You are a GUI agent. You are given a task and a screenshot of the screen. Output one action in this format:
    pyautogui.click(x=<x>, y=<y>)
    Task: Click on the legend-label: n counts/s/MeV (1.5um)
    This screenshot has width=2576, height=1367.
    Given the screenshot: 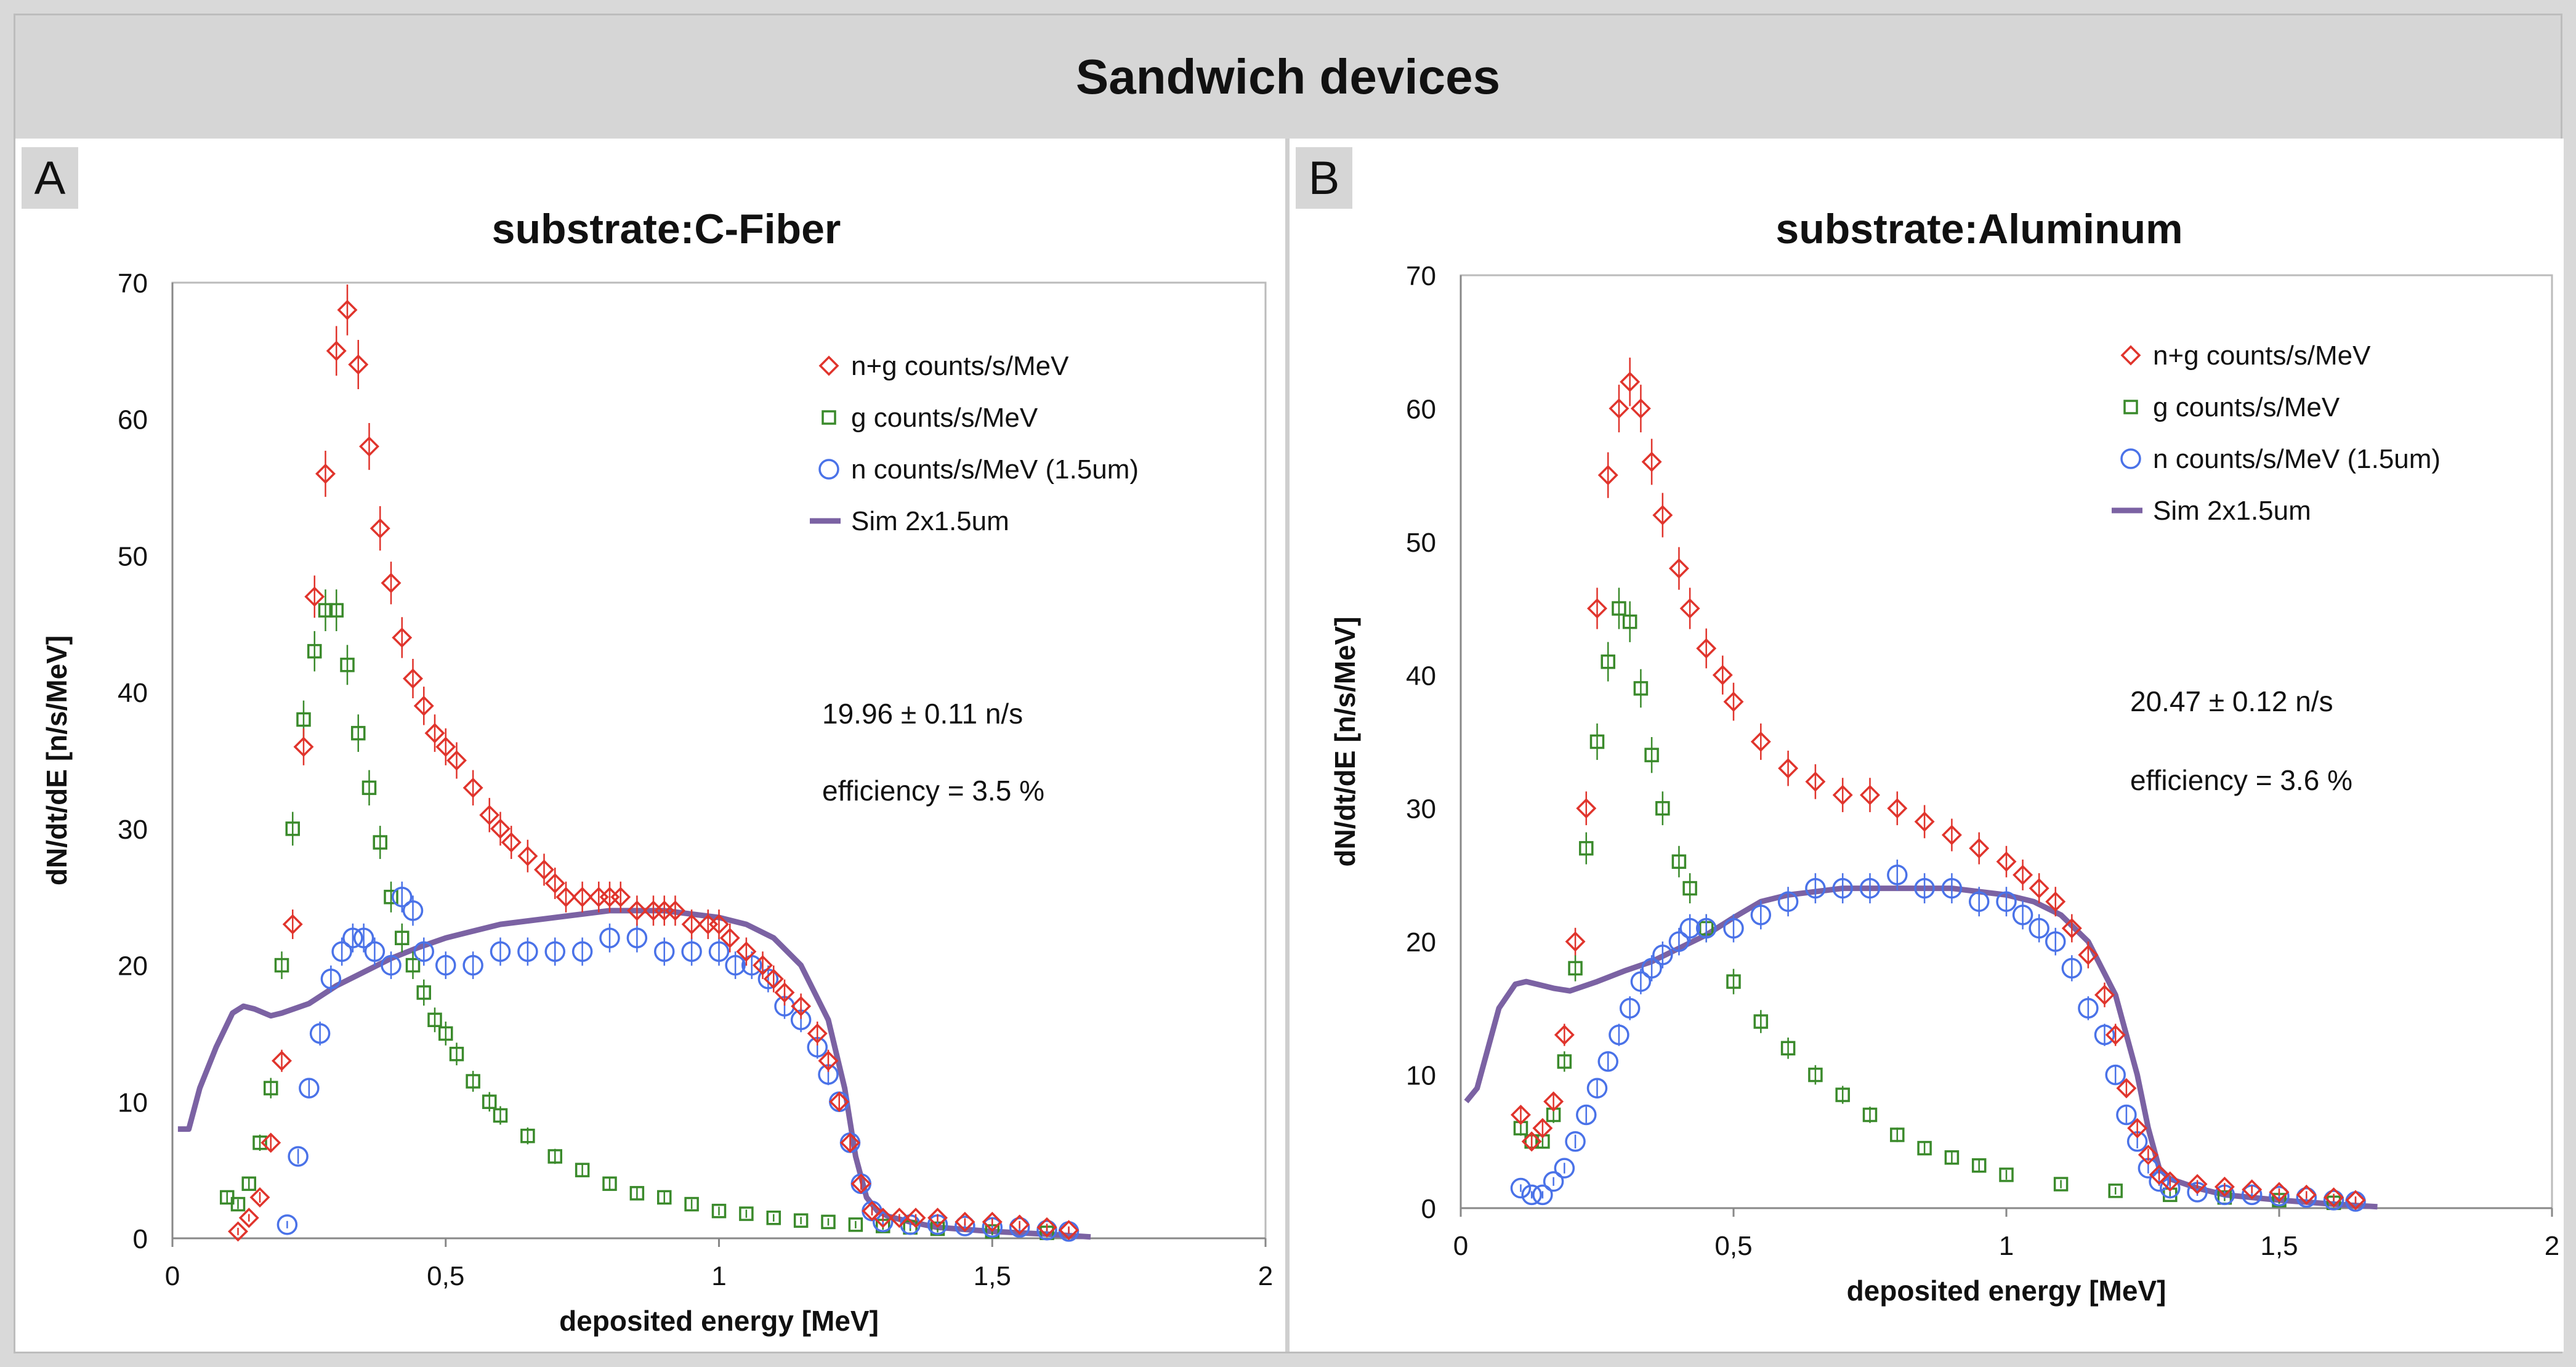 What is the action you would take?
    pyautogui.click(x=995, y=470)
    